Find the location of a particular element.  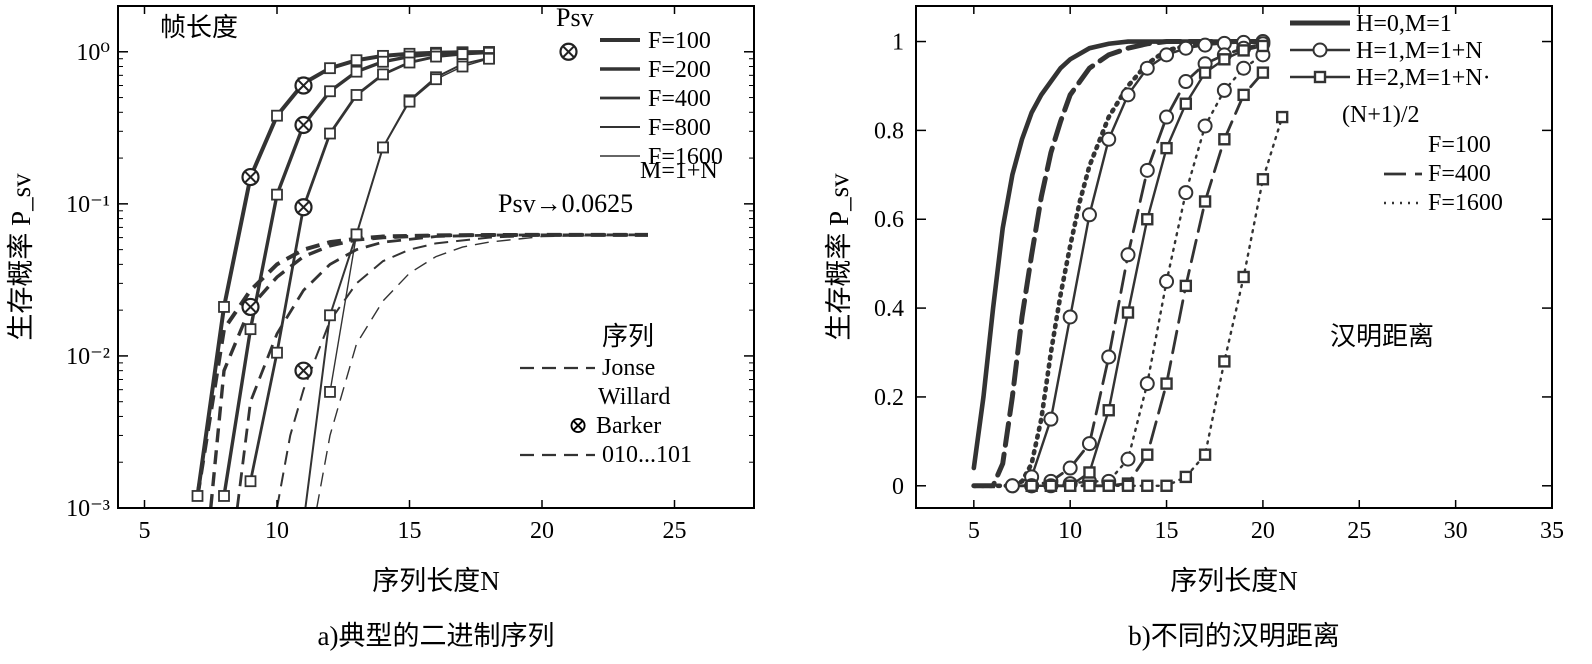

chart-a-sequence-legend-label: Willard is located at coordinates (634, 397).